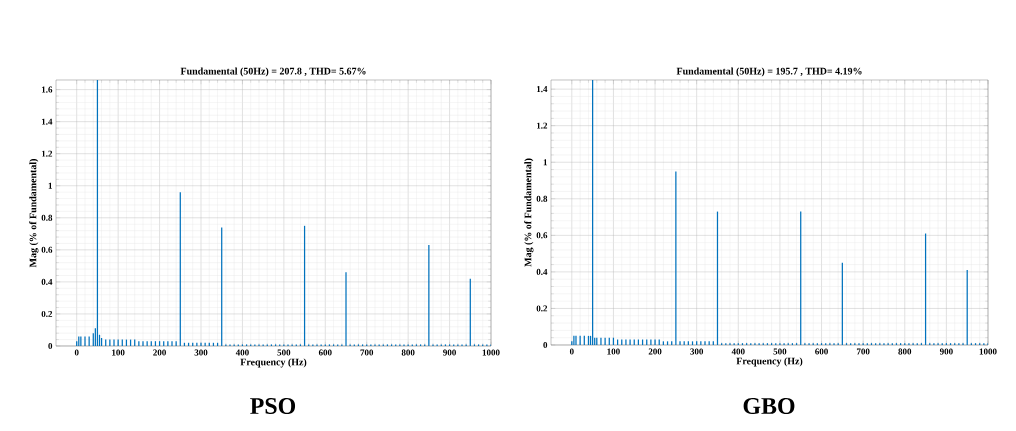 Image resolution: width=1016 pixels, height=431 pixels. I want to click on y-tick-label: 1.6, so click(47, 89).